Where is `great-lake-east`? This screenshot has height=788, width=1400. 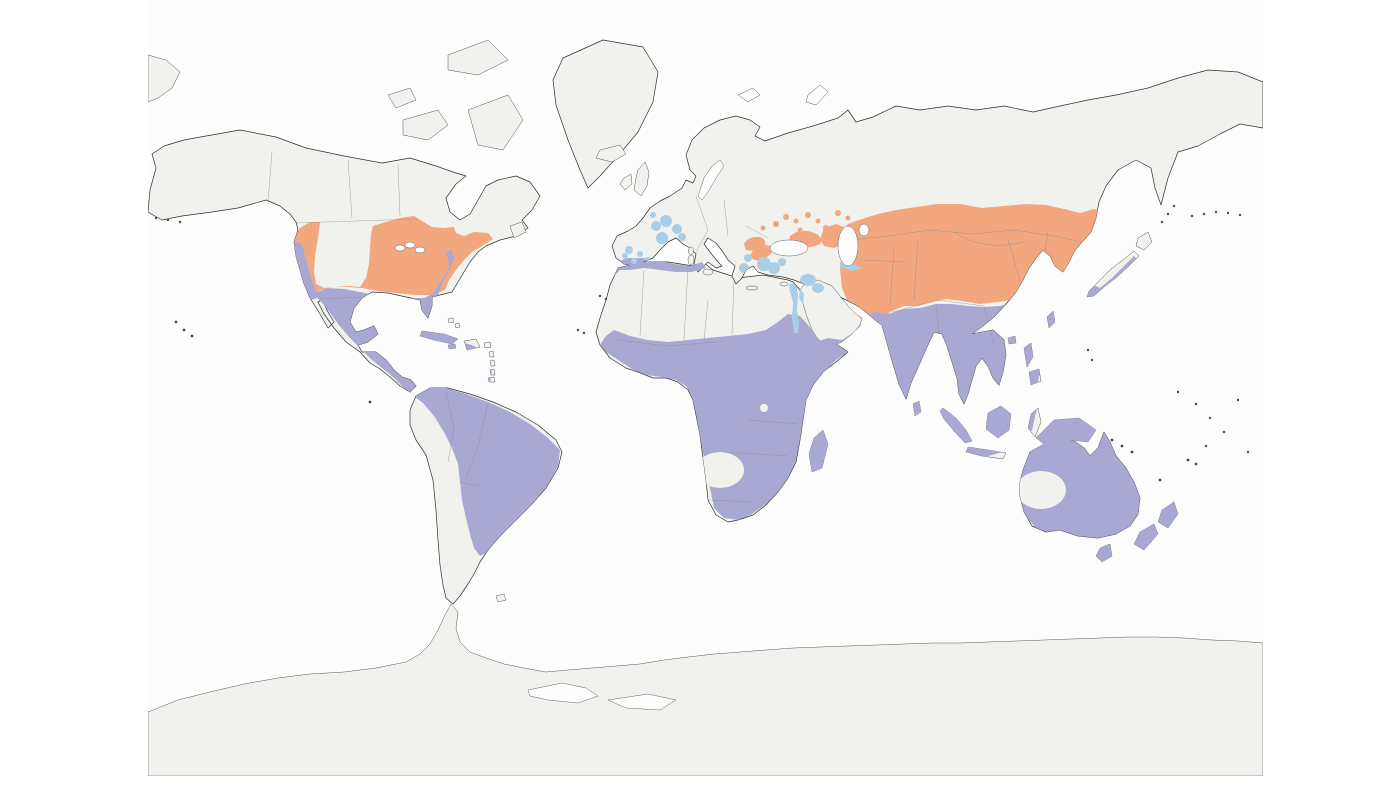 great-lake-east is located at coordinates (420, 250).